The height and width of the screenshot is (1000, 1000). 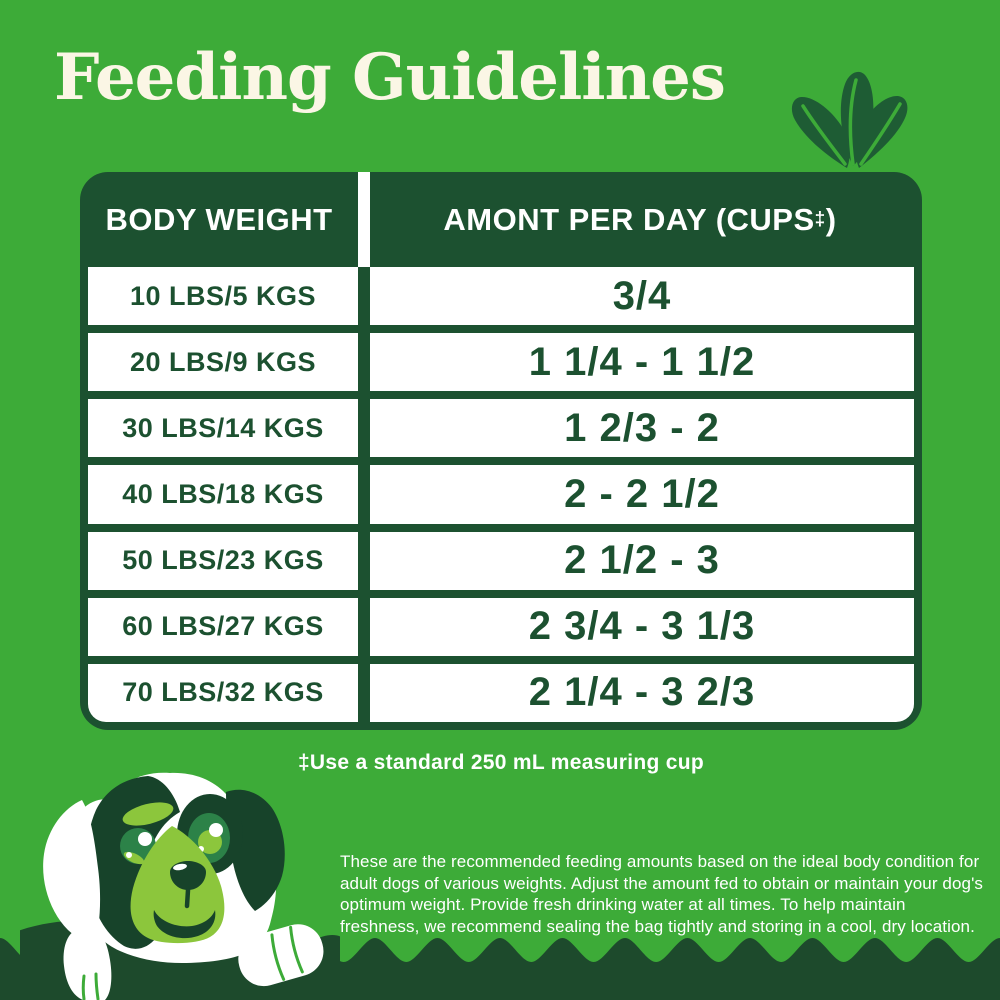 I want to click on measuring-cup-footnote: ‡Use a standard 250 mL measuring cup, so click(x=501, y=762).